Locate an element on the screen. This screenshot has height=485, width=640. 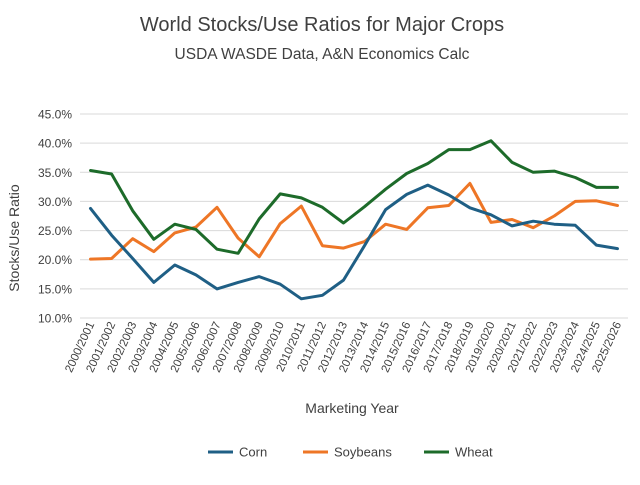
y-axis-label: Stocks/Use Ratio is located at coordinates (14, 238).